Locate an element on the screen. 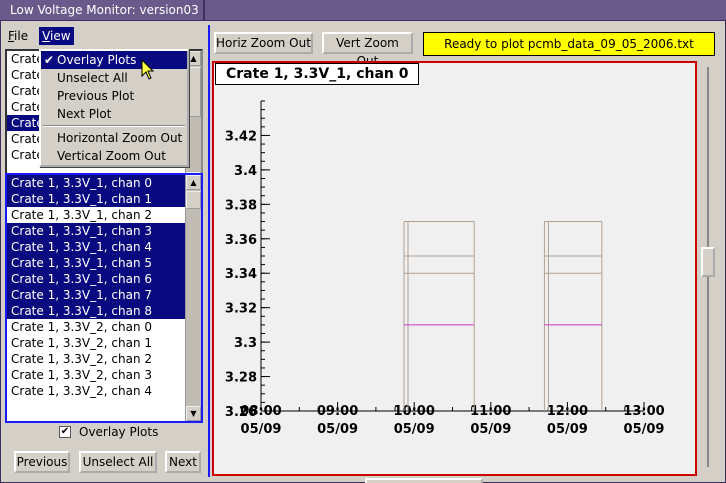 The width and height of the screenshot is (726, 483). list-item: Crate 1, 3.3V_1, chan 5 is located at coordinates (104, 263).